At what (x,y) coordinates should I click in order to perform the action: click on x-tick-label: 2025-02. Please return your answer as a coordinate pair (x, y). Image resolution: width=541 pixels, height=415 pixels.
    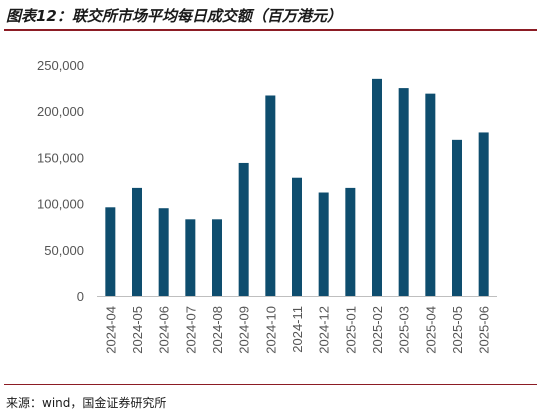
    Looking at the image, I should click on (377, 330).